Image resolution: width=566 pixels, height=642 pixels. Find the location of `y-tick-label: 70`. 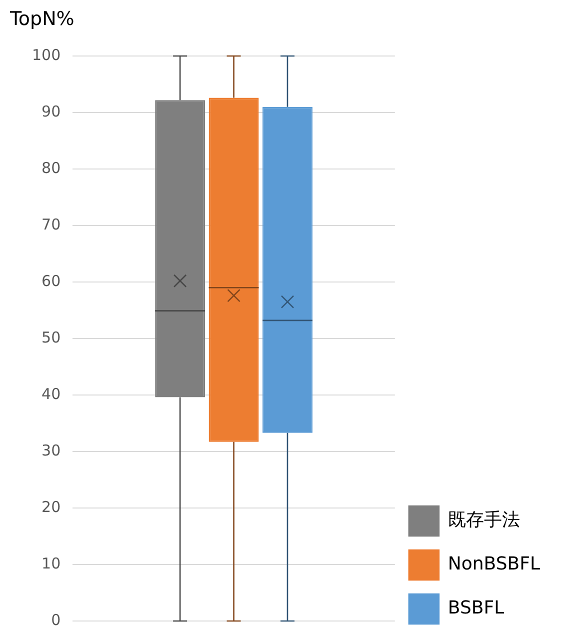

y-tick-label: 70 is located at coordinates (51, 224).